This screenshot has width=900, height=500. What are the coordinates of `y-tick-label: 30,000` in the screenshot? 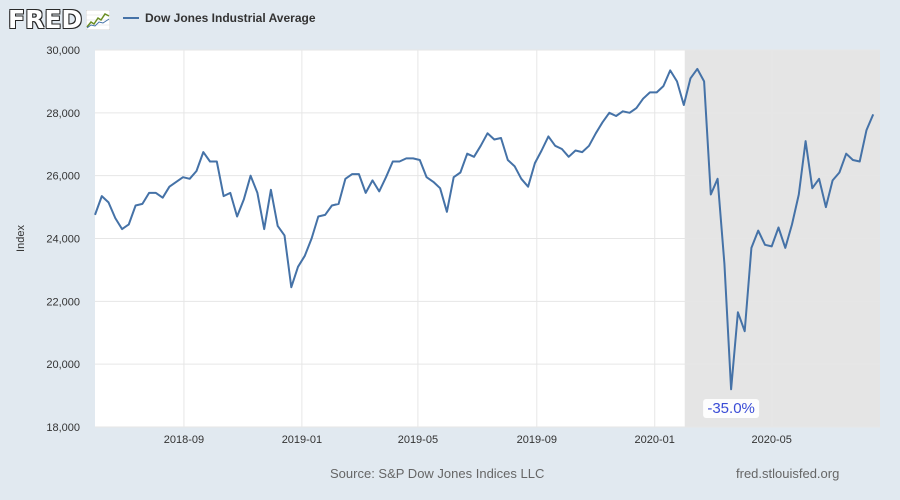 It's located at (63, 51).